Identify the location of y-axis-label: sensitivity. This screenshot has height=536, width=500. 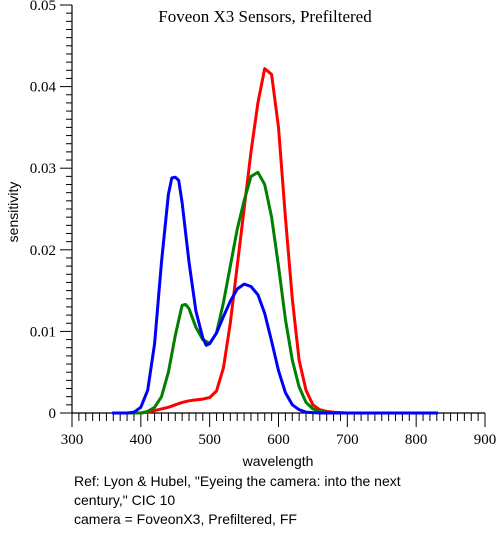
(13, 212).